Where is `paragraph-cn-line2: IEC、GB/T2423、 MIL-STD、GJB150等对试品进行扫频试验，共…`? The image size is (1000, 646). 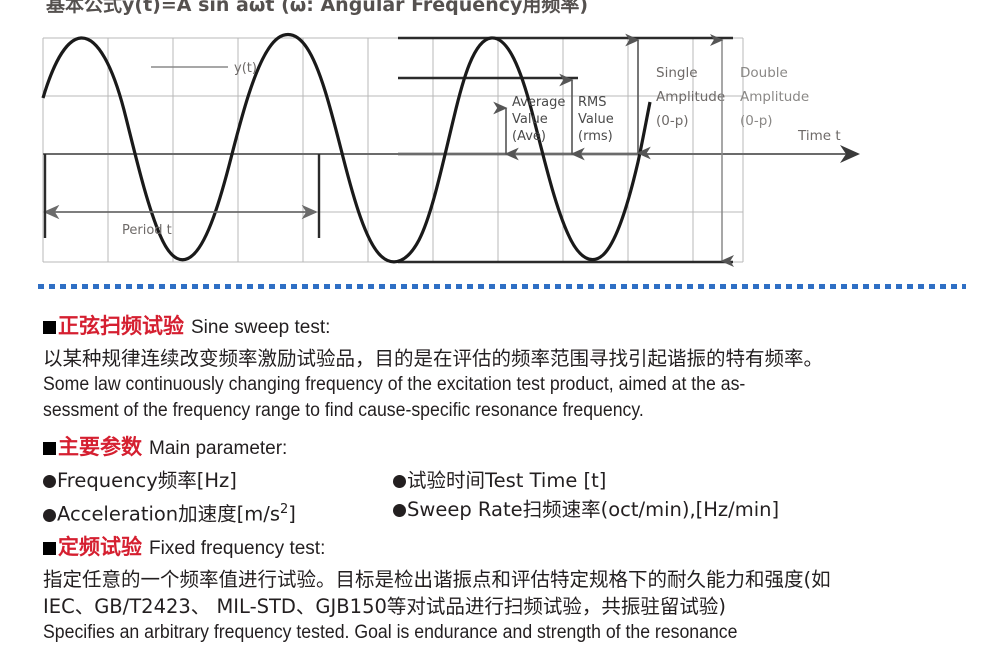 paragraph-cn-line2: IEC、GB/T2423、 MIL-STD、GJB150等对试品进行扫频试验，共… is located at coordinates (384, 606).